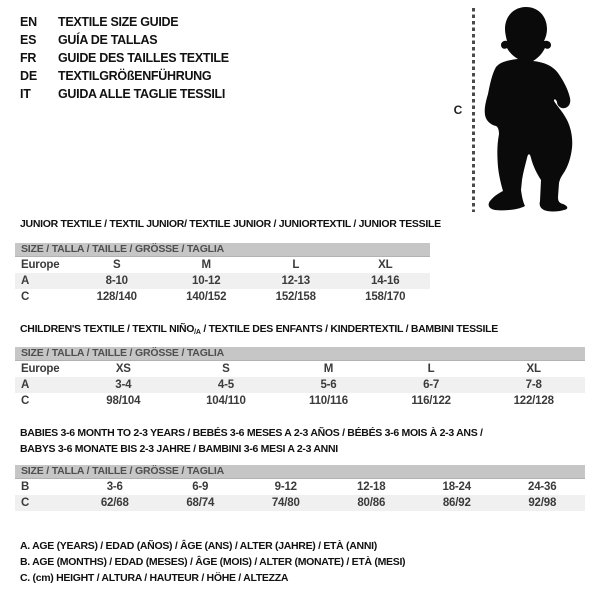 The image size is (600, 600). What do you see at coordinates (300, 369) in the screenshot?
I see `table-row-europe: Europe XS S M L XL` at bounding box center [300, 369].